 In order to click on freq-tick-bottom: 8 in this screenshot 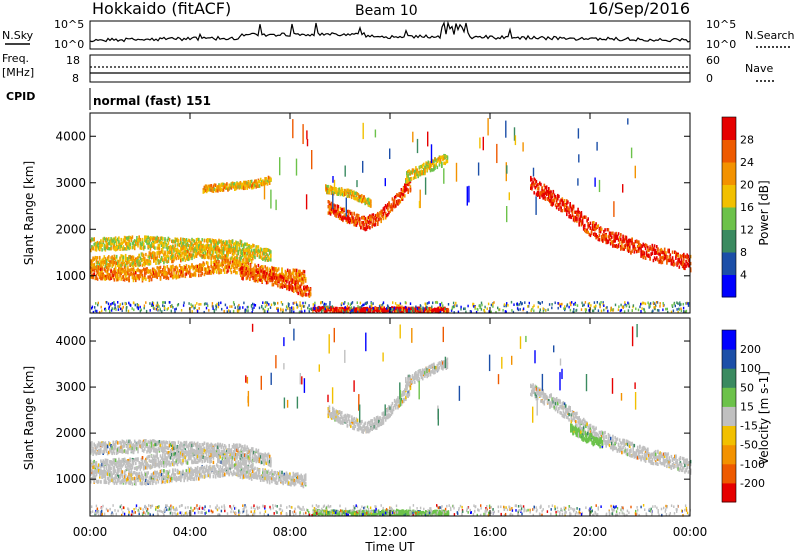, I will do `click(75, 78)`.